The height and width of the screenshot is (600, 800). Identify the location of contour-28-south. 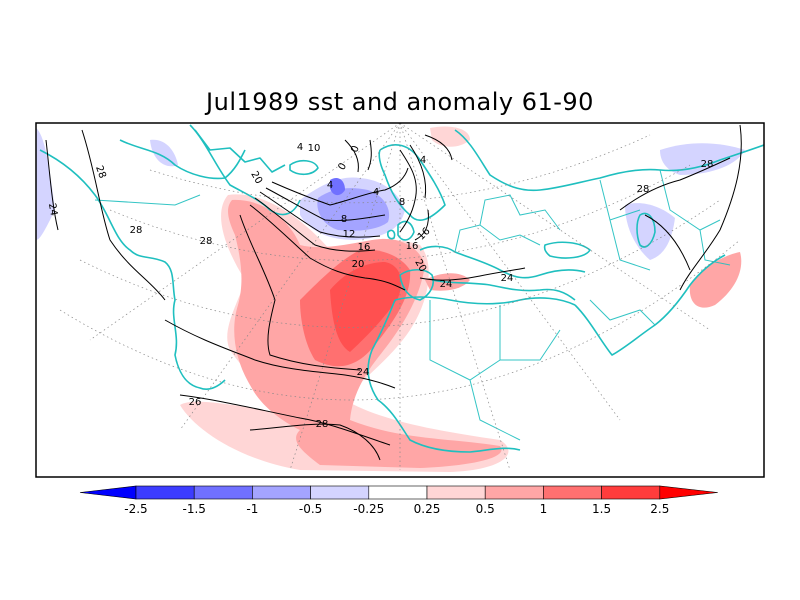
(315, 442).